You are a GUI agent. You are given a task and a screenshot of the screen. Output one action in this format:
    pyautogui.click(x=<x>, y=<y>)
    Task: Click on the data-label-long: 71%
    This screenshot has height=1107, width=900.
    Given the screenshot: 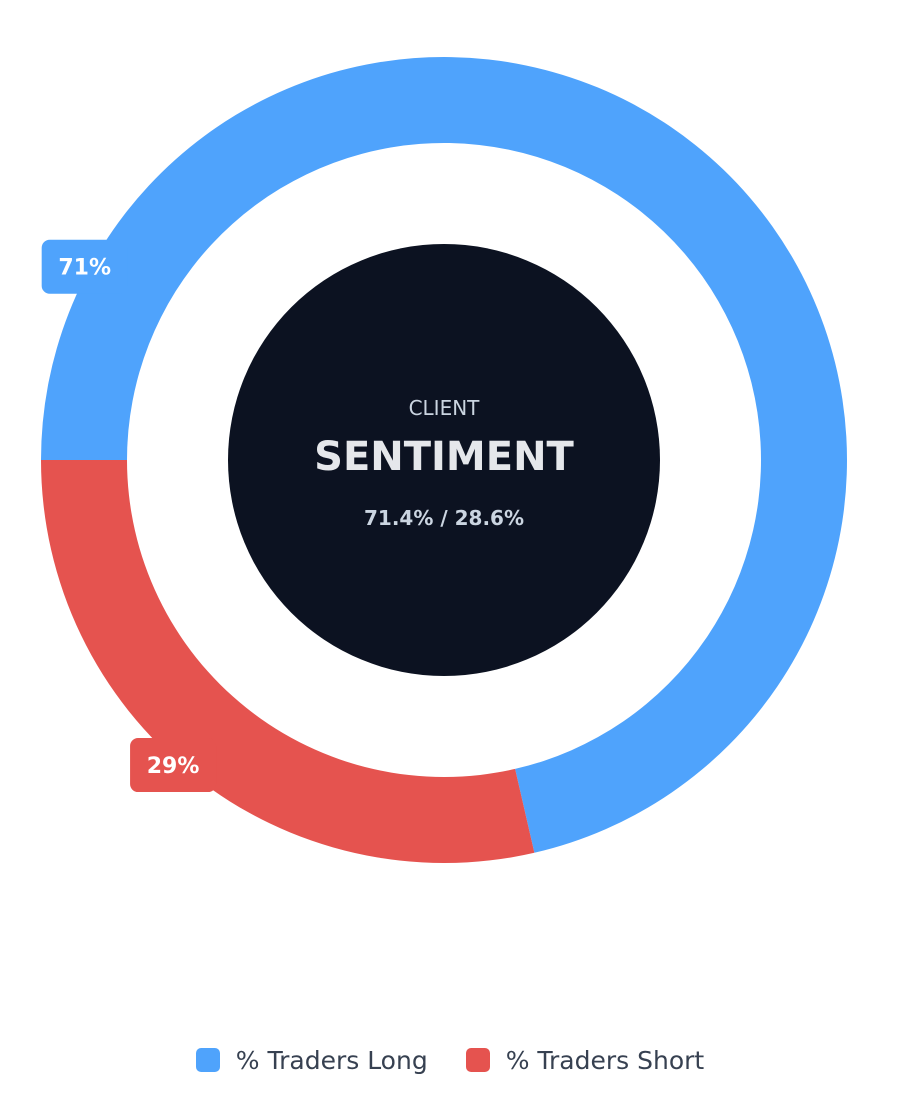 What is the action you would take?
    pyautogui.click(x=84, y=268)
    